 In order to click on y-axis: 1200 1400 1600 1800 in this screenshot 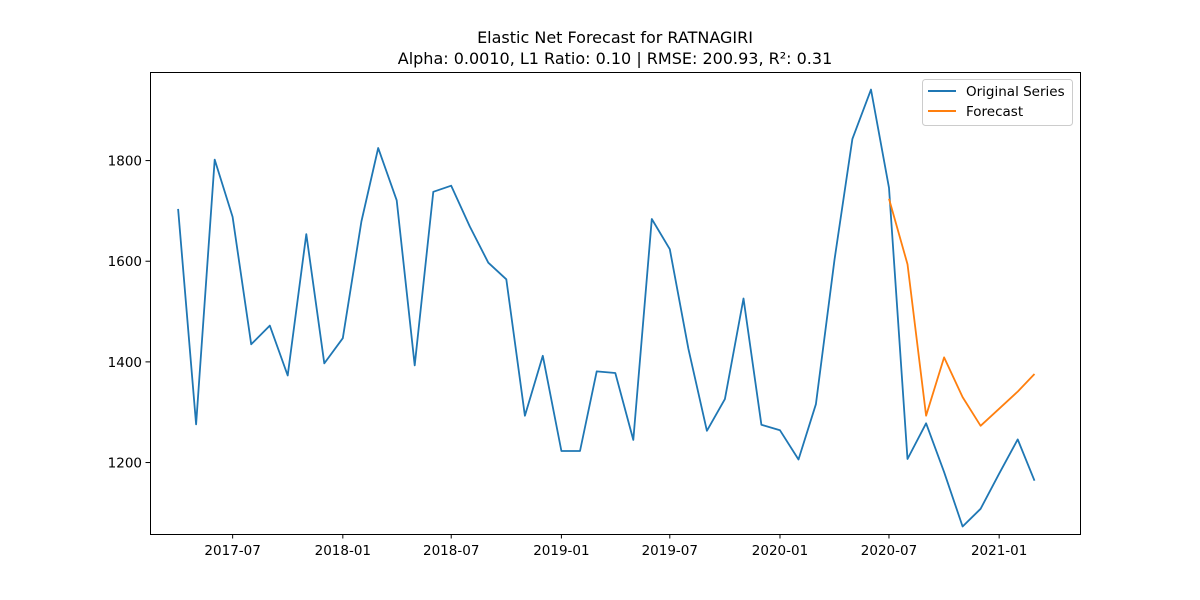, I will do `click(129, 313)`.